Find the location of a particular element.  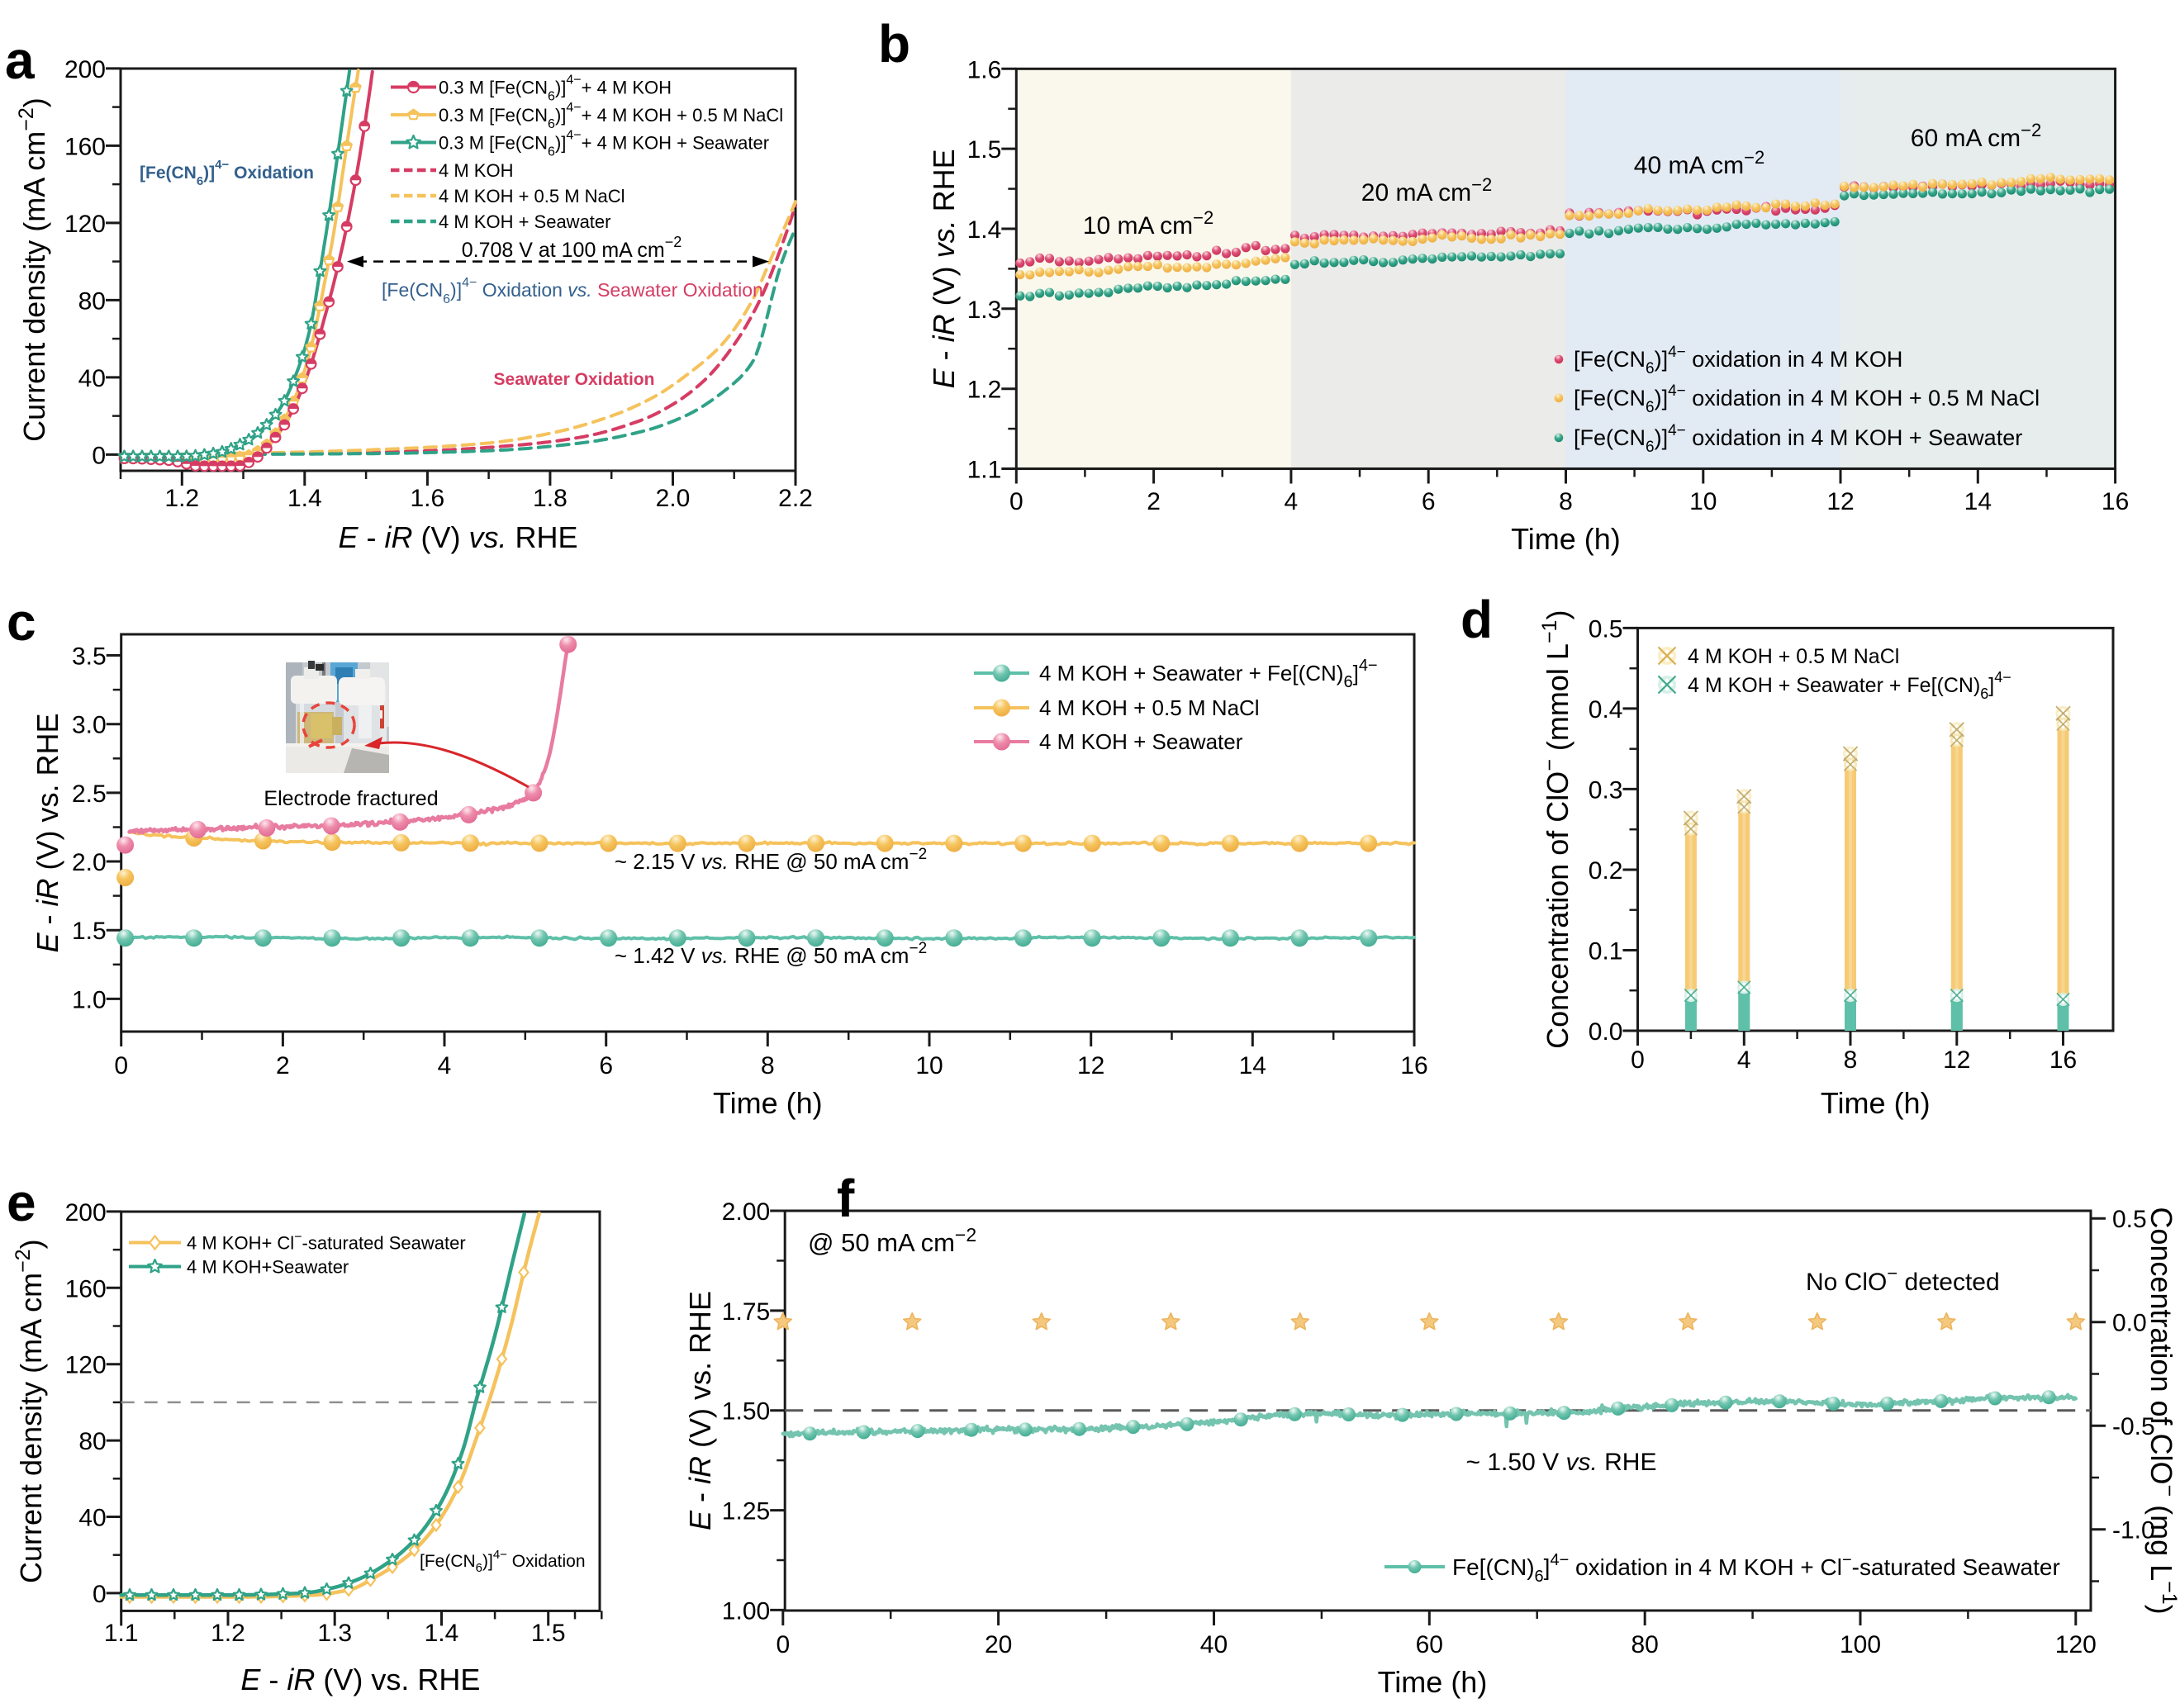

svg-text: 0.0 is located at coordinates (2129, 1323).